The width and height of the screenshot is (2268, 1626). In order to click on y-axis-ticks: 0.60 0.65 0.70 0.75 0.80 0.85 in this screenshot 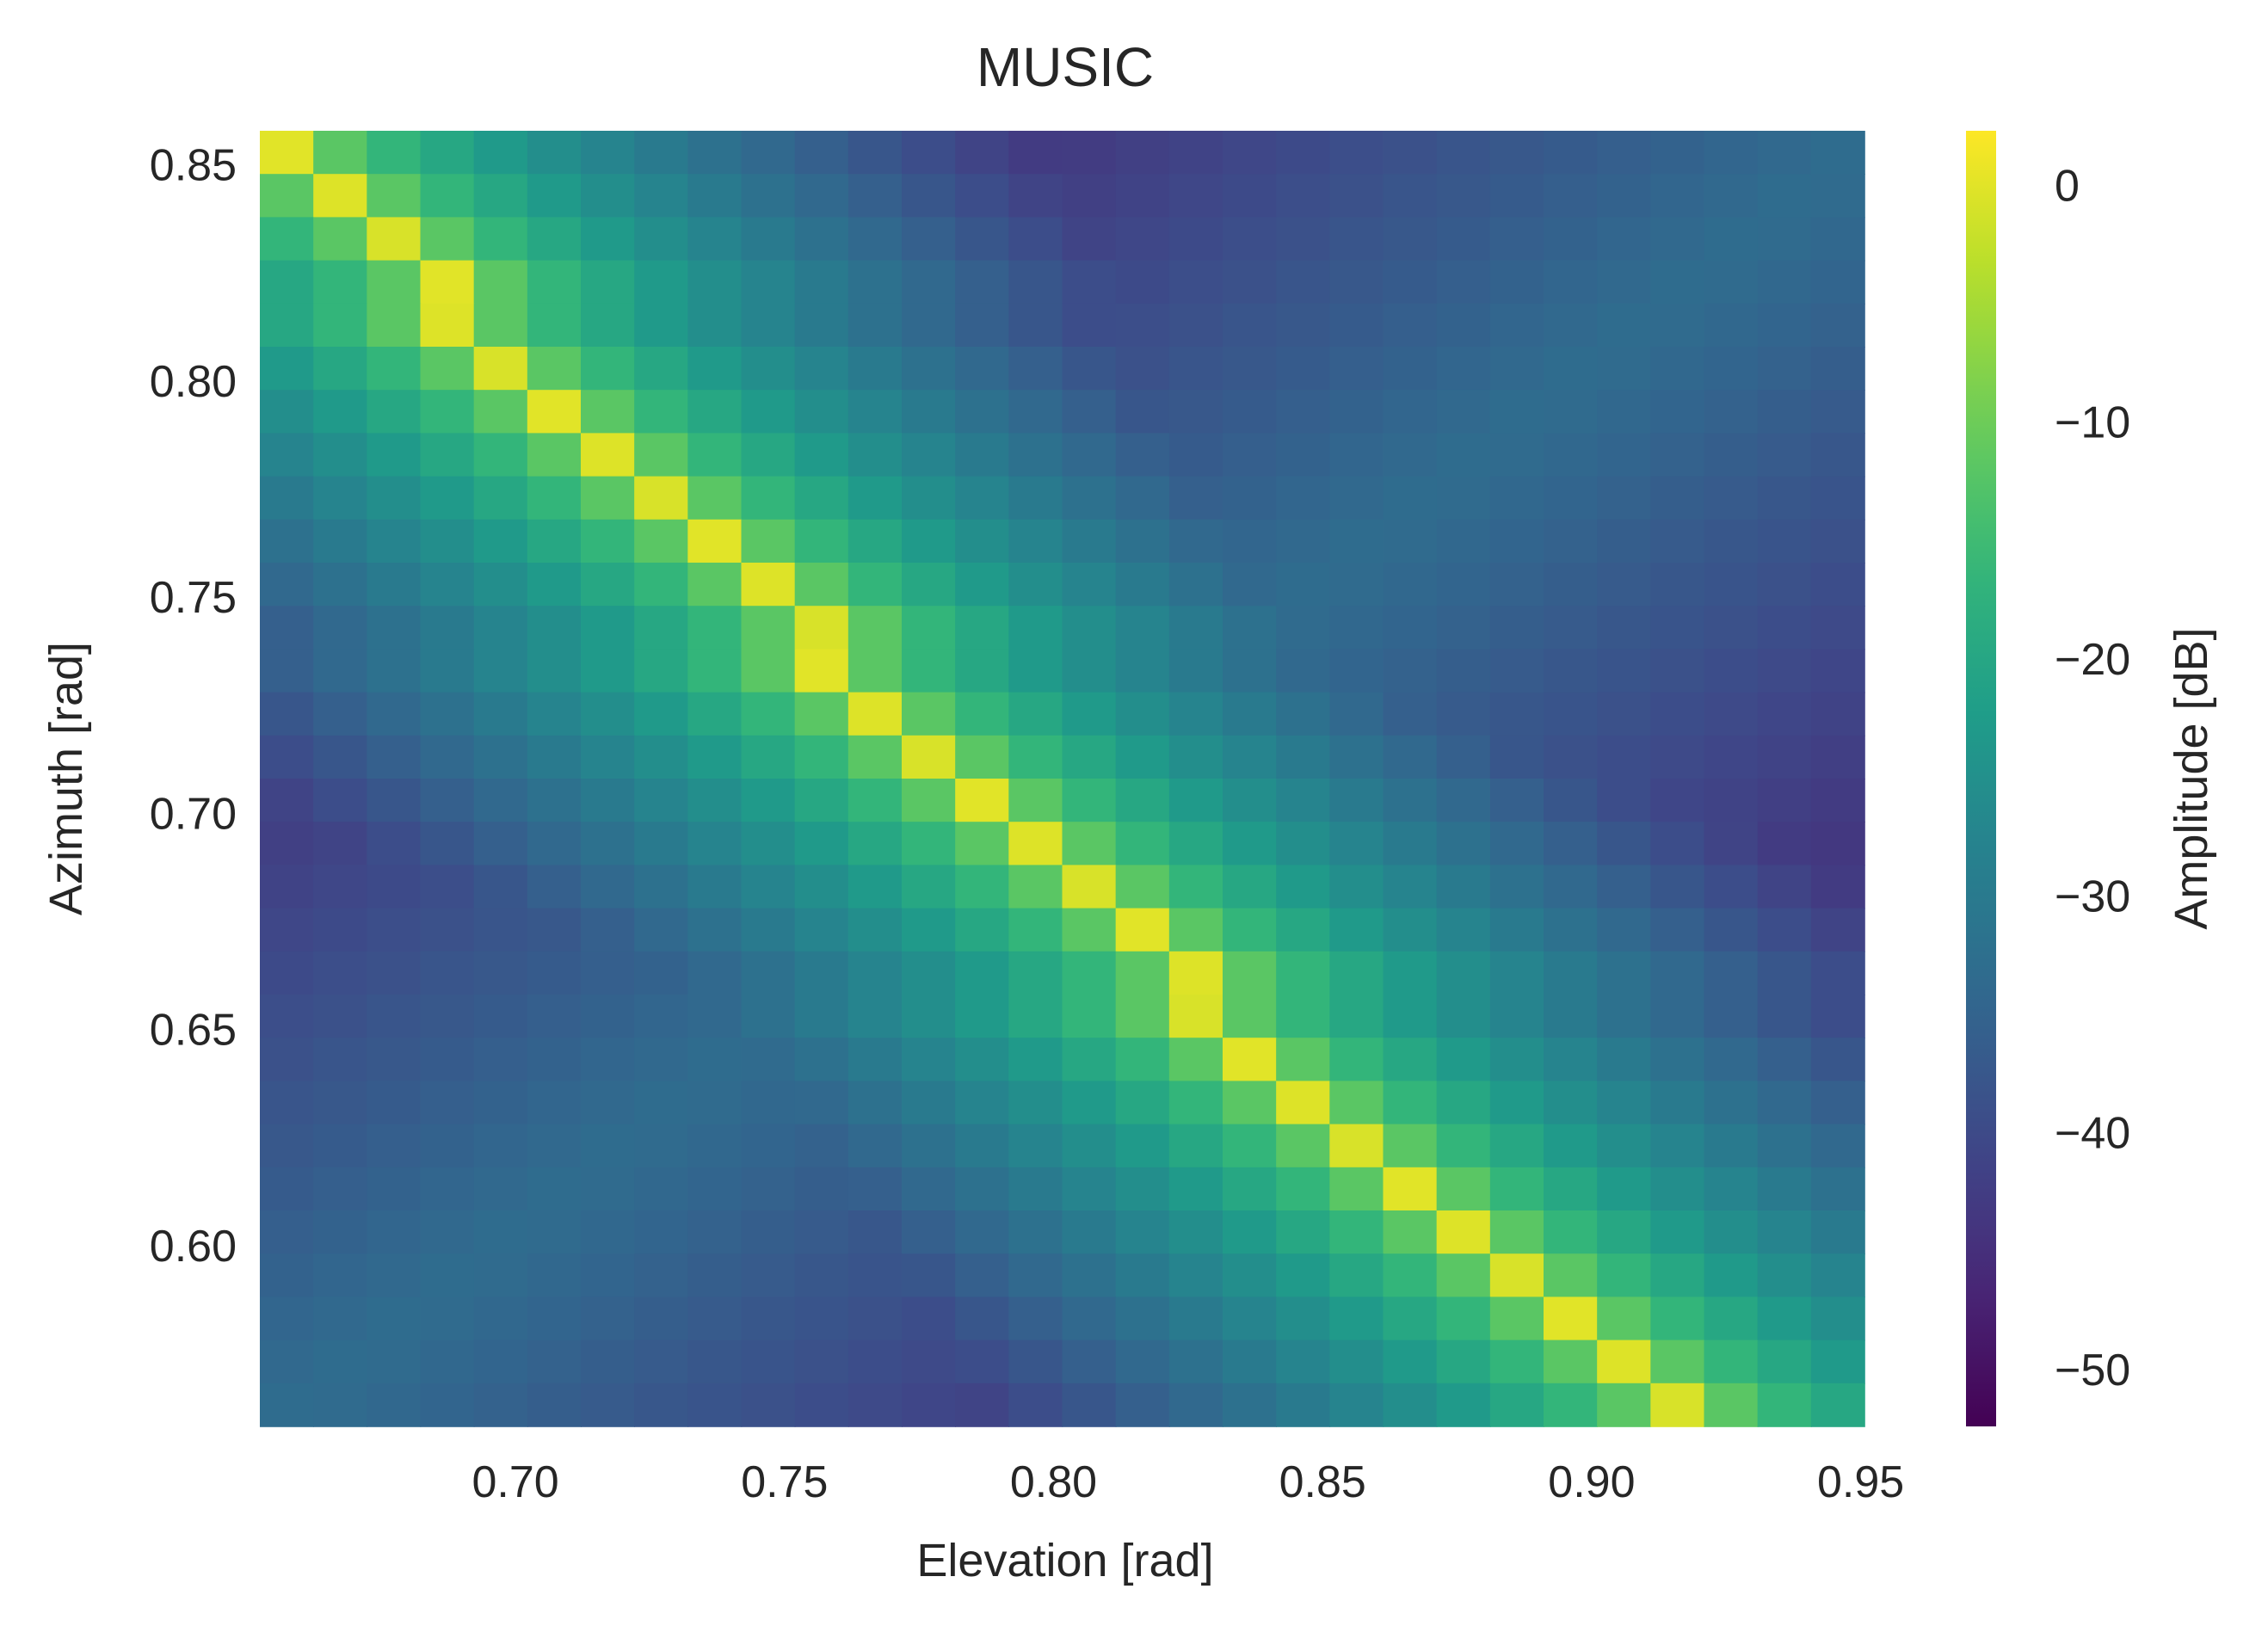, I will do `click(193, 706)`.